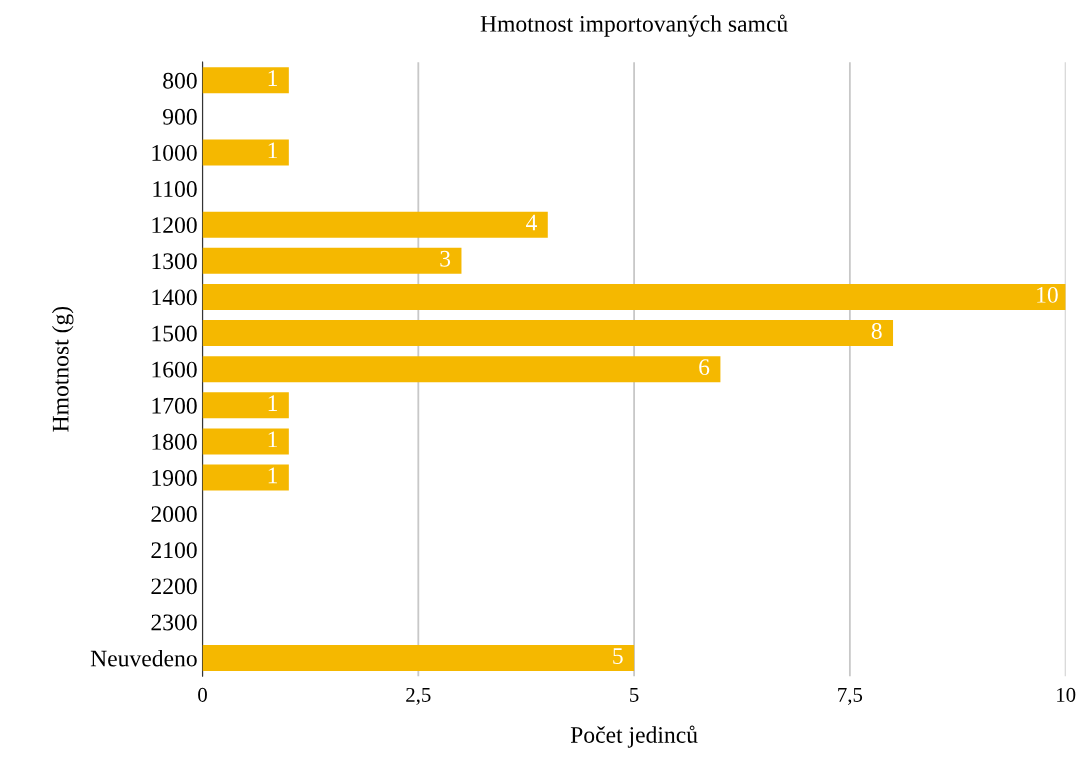 The image size is (1083, 758). Describe the element at coordinates (174, 225) in the screenshot. I see `y-tick-label: 1200` at that location.